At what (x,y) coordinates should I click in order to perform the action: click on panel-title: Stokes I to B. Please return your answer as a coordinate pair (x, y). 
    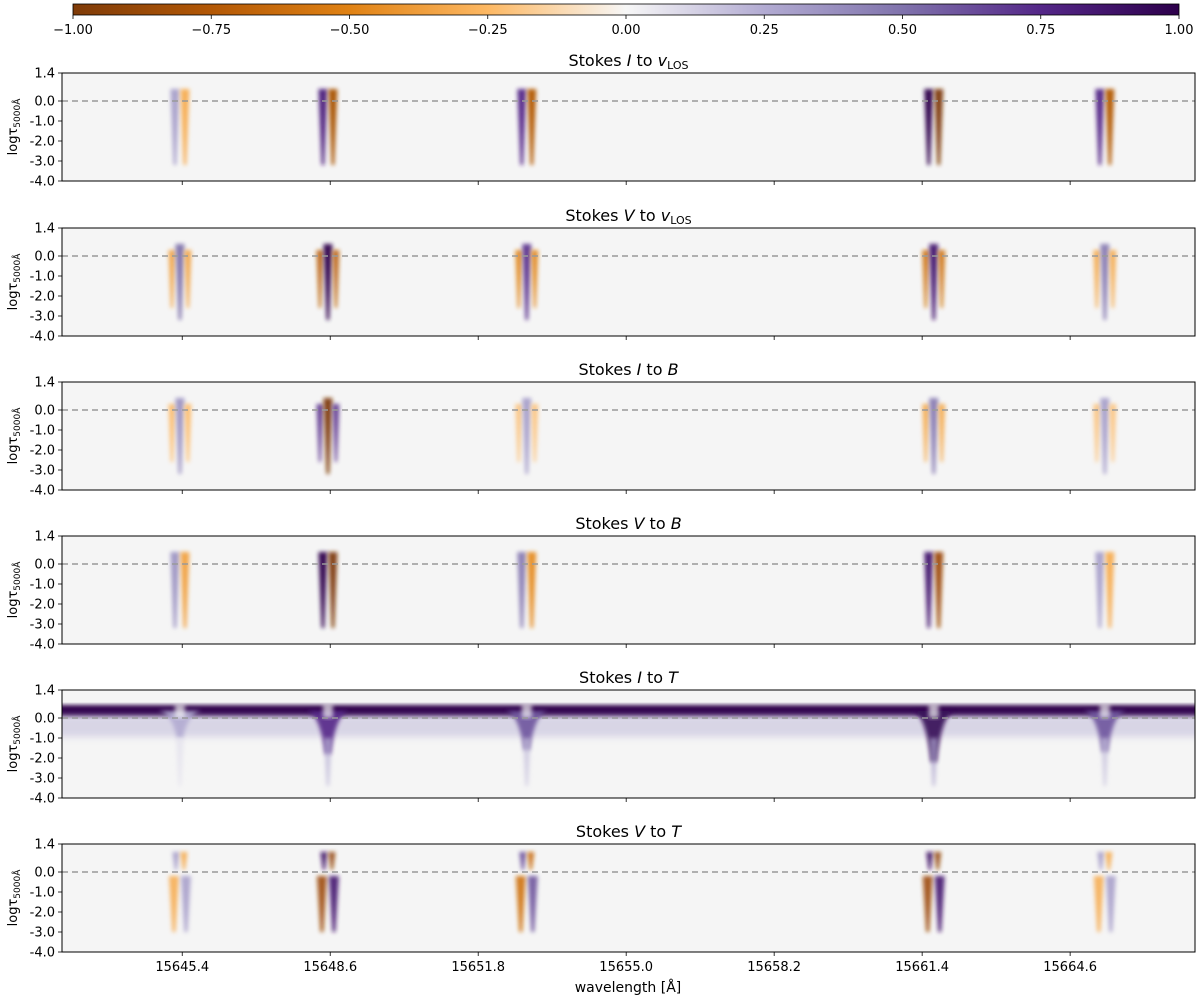
    Looking at the image, I should click on (628, 369).